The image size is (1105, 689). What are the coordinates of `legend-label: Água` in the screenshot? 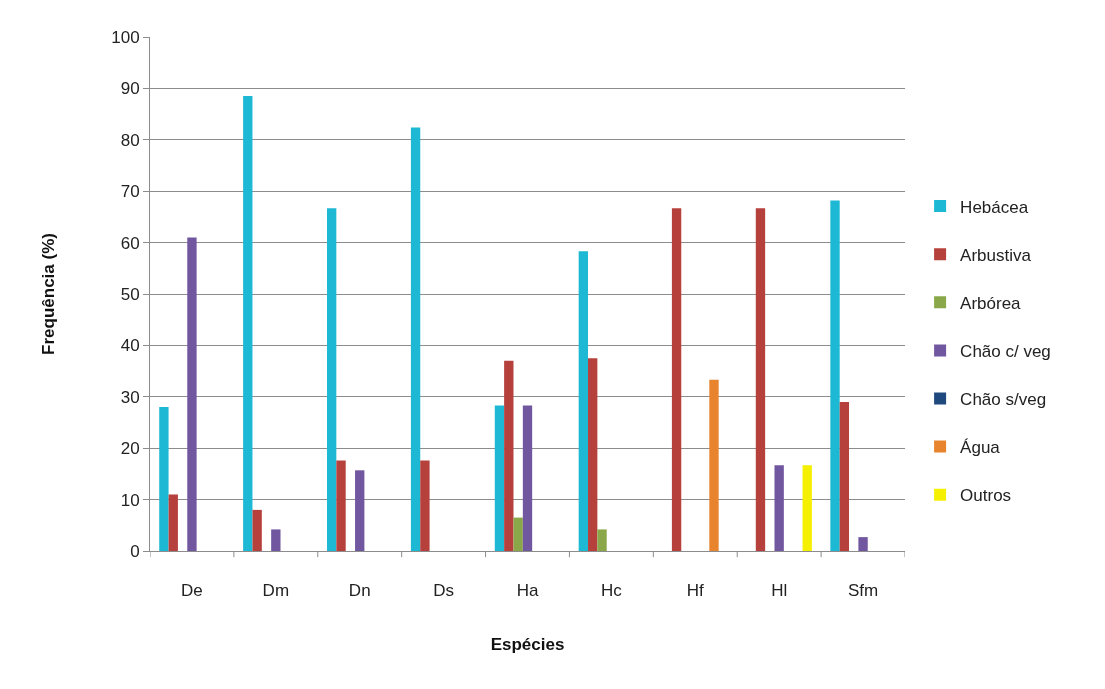 It's located at (980, 448).